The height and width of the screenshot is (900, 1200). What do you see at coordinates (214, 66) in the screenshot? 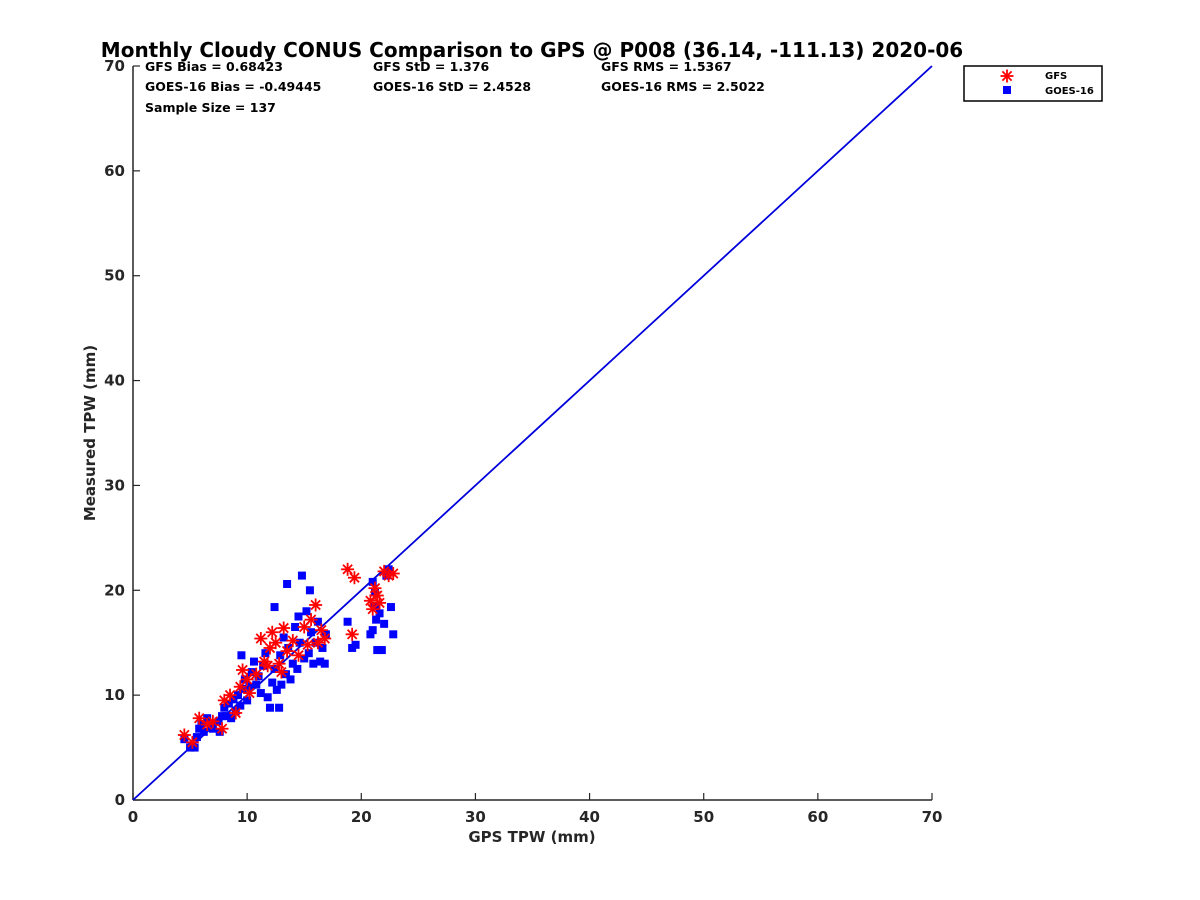
I see `stat-text: GFS Bias = 0.68423` at bounding box center [214, 66].